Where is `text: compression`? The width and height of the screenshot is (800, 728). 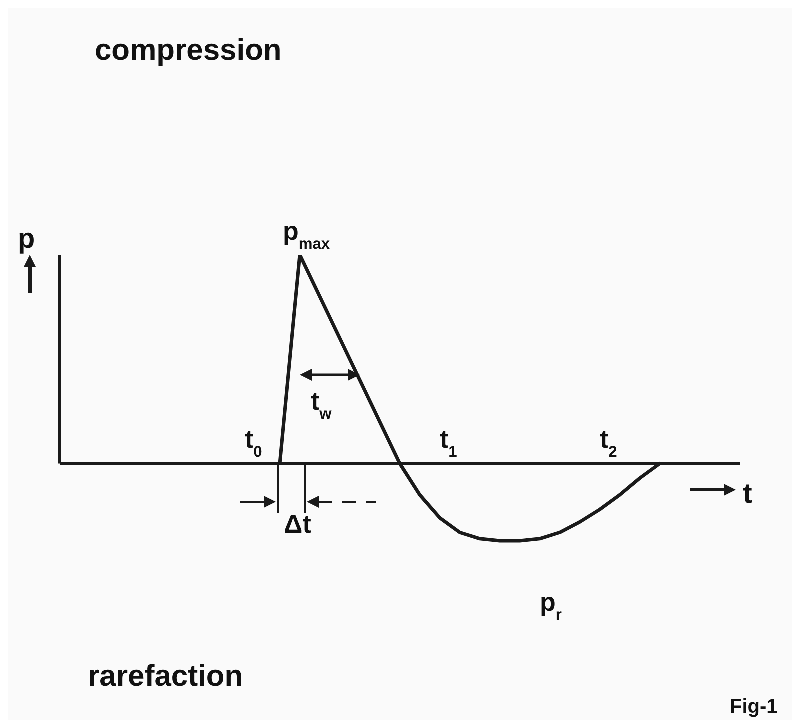 text: compression is located at coordinates (188, 50).